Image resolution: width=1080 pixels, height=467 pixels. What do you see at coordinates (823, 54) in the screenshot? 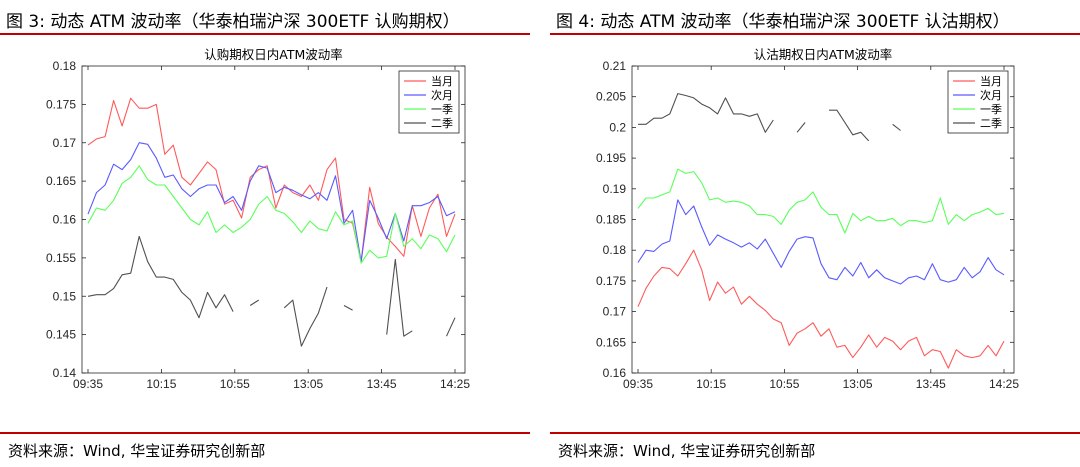
I see `chart-title: 认沽期权日内ATM波动率` at bounding box center [823, 54].